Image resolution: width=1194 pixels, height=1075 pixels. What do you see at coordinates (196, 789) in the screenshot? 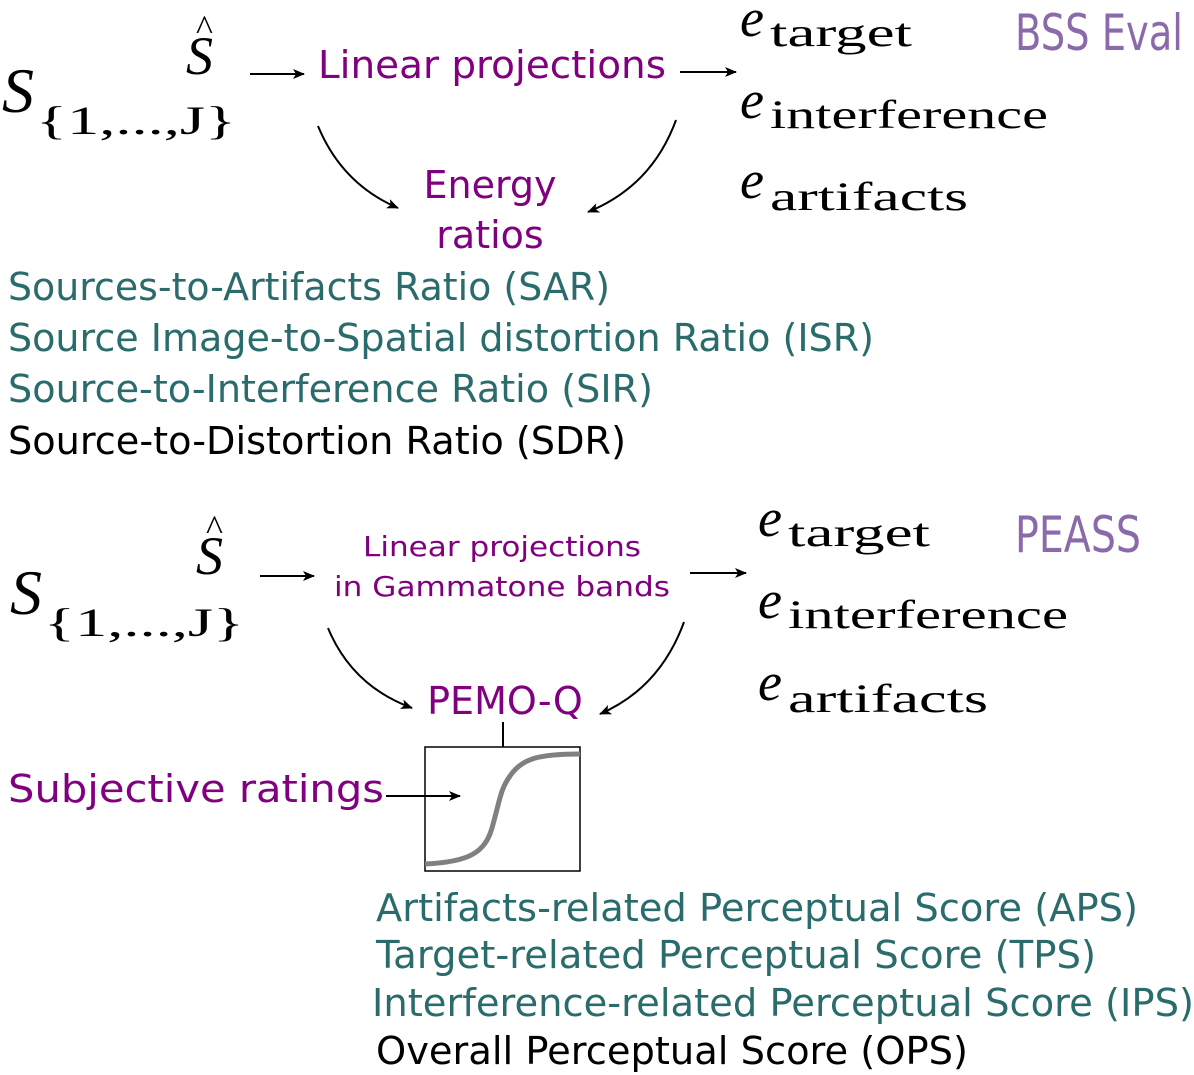
I see `peass-subjective-ratings: Subjective ratings` at bounding box center [196, 789].